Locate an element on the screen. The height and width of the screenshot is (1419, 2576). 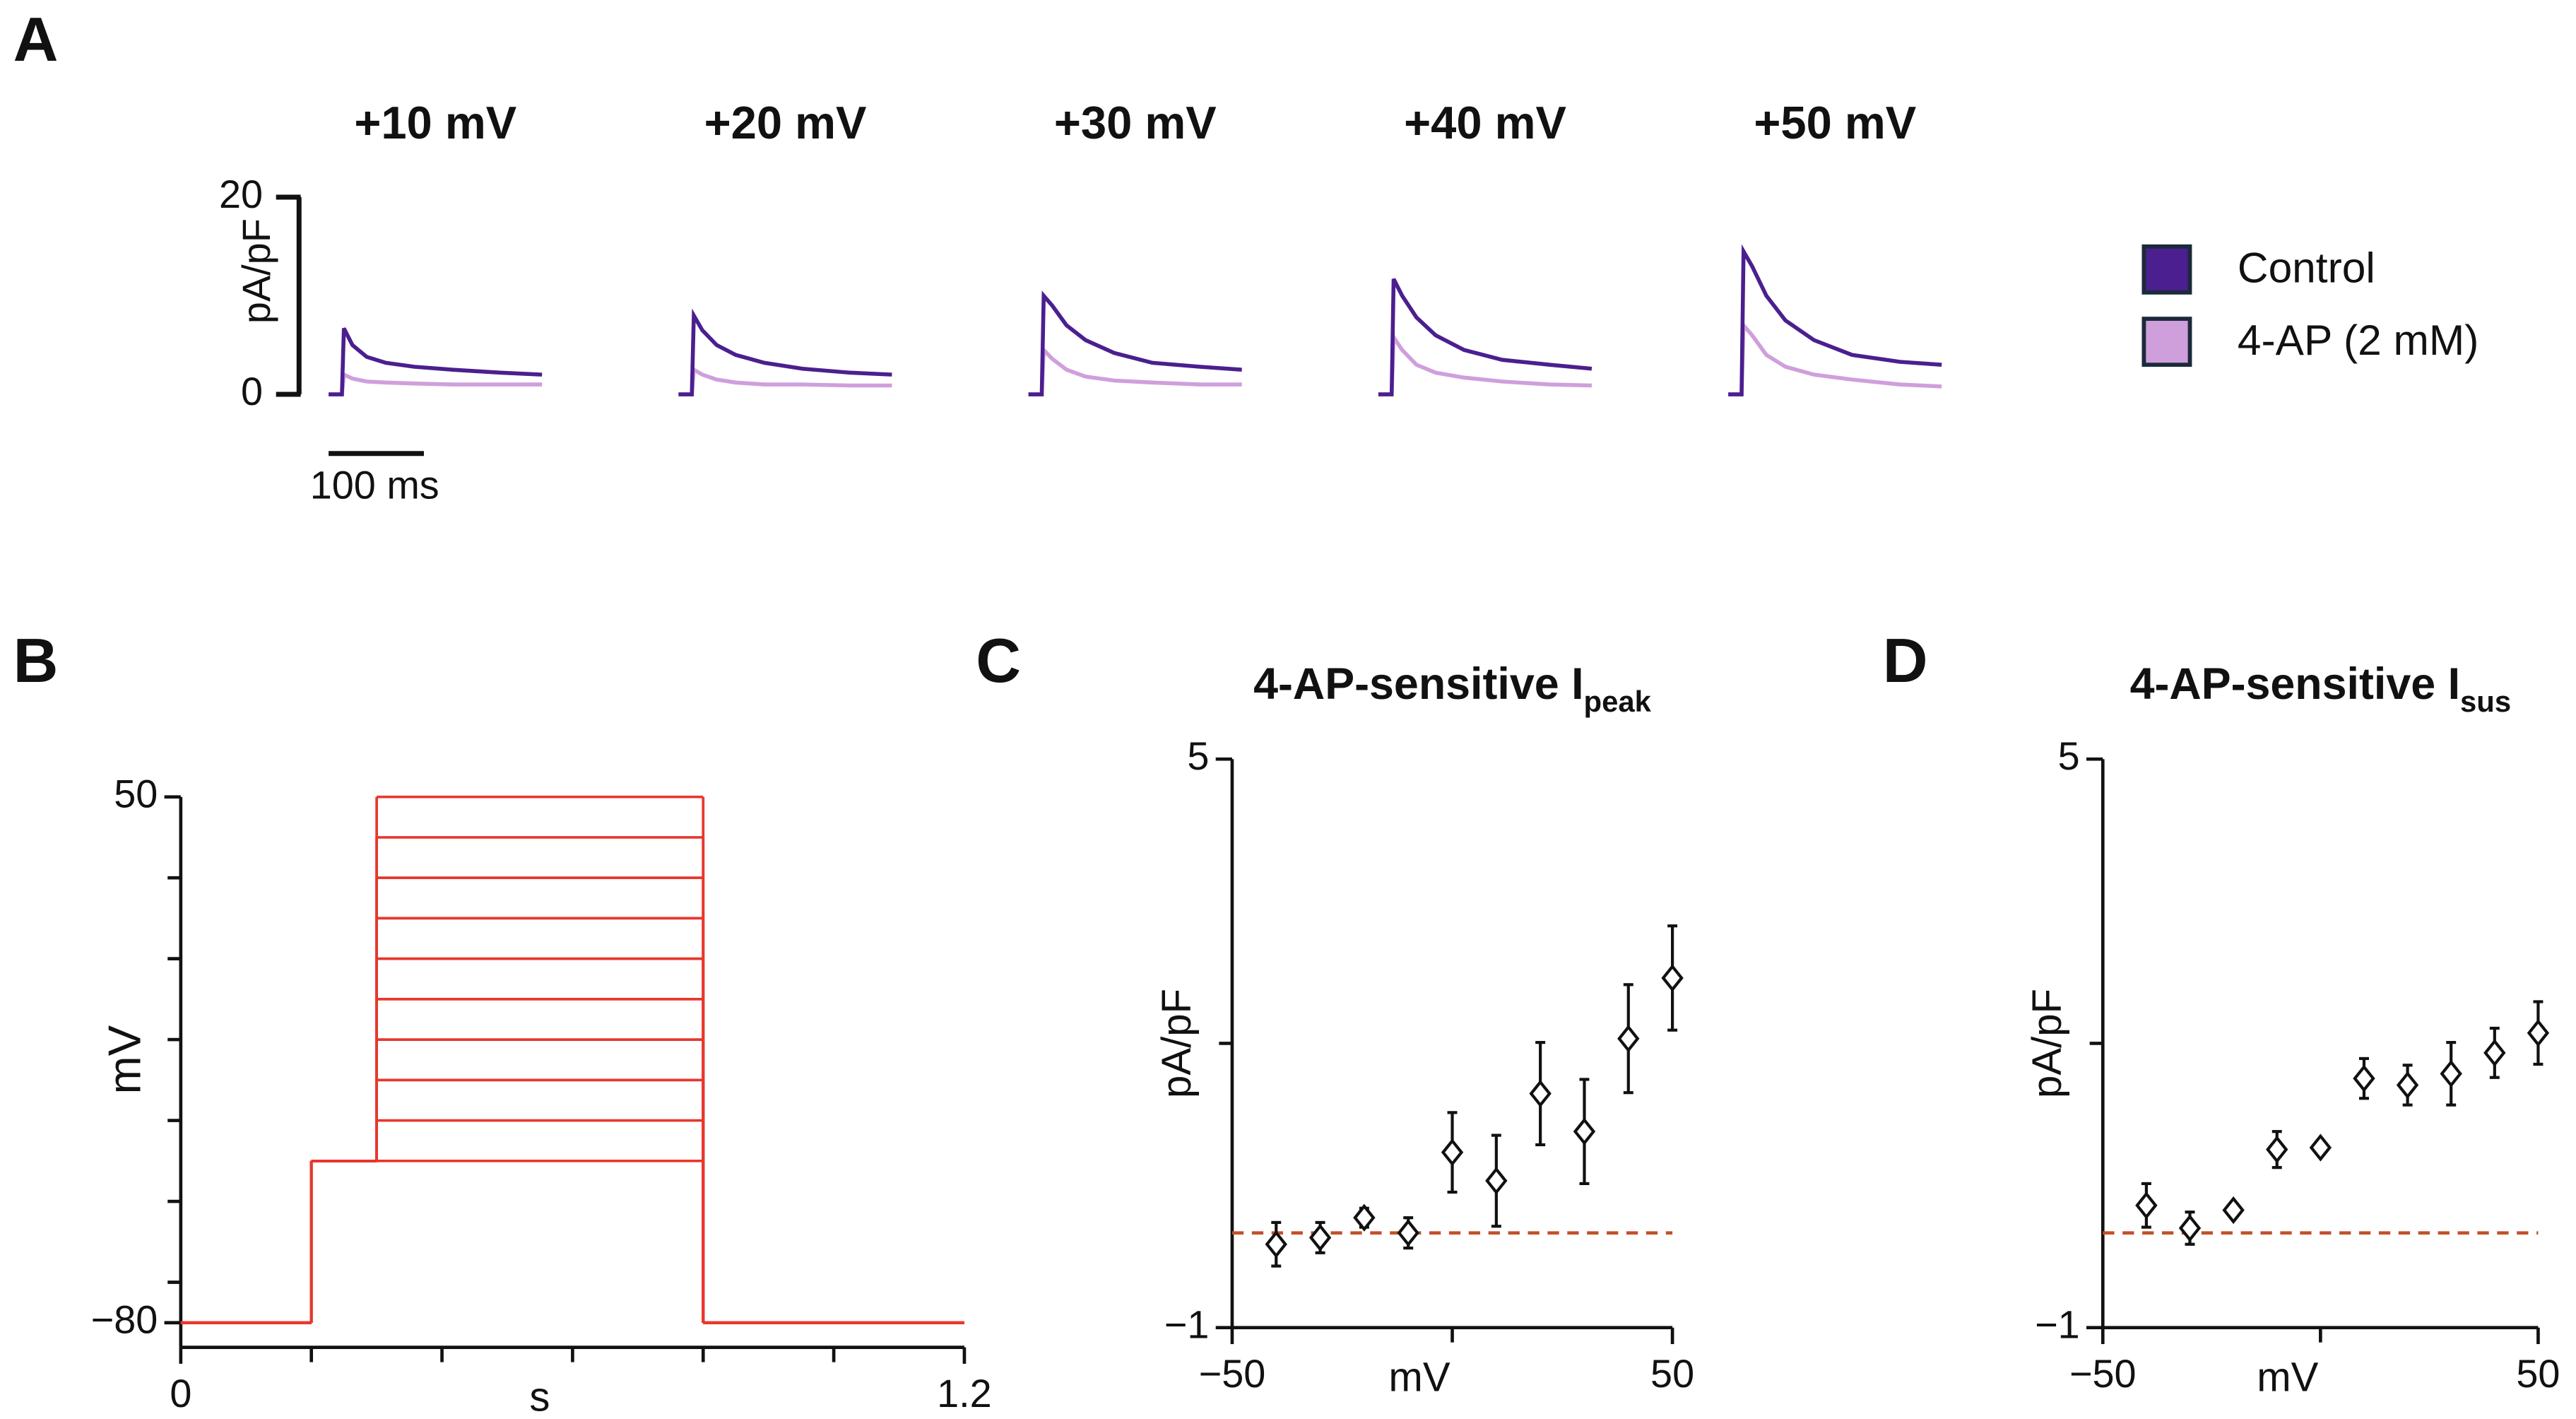
trace-title: +40 mV is located at coordinates (1485, 122).